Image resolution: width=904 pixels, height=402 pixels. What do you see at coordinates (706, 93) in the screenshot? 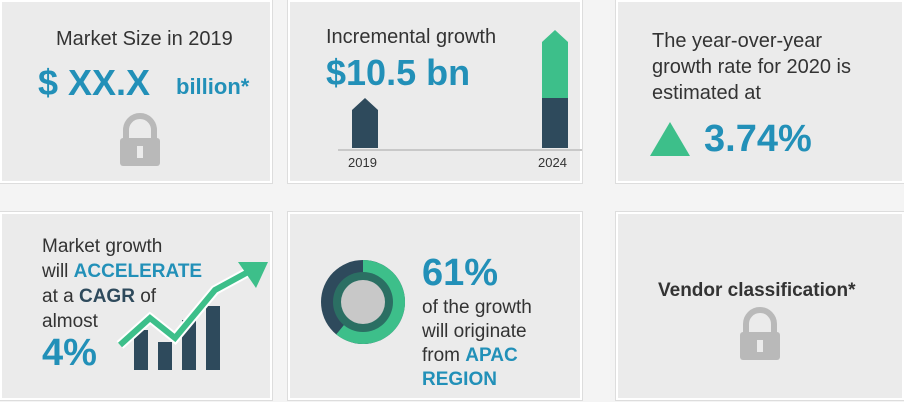
I see `line: estimated at` at bounding box center [706, 93].